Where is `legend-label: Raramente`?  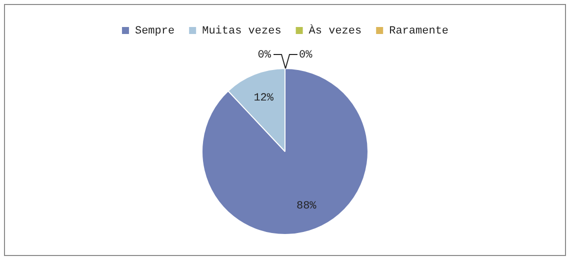 legend-label: Raramente is located at coordinates (419, 31).